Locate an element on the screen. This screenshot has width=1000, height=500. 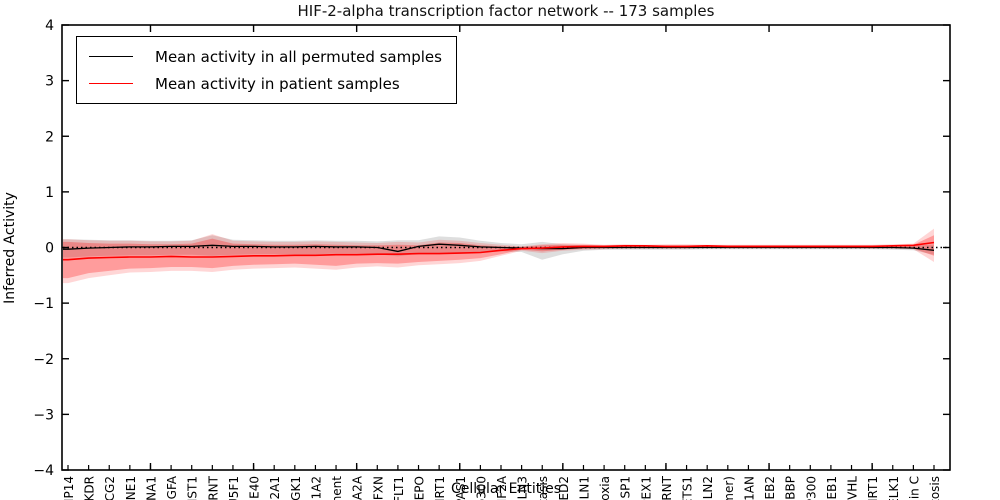
x-category-label: FIH (dimer) is located at coordinates (729, 488).